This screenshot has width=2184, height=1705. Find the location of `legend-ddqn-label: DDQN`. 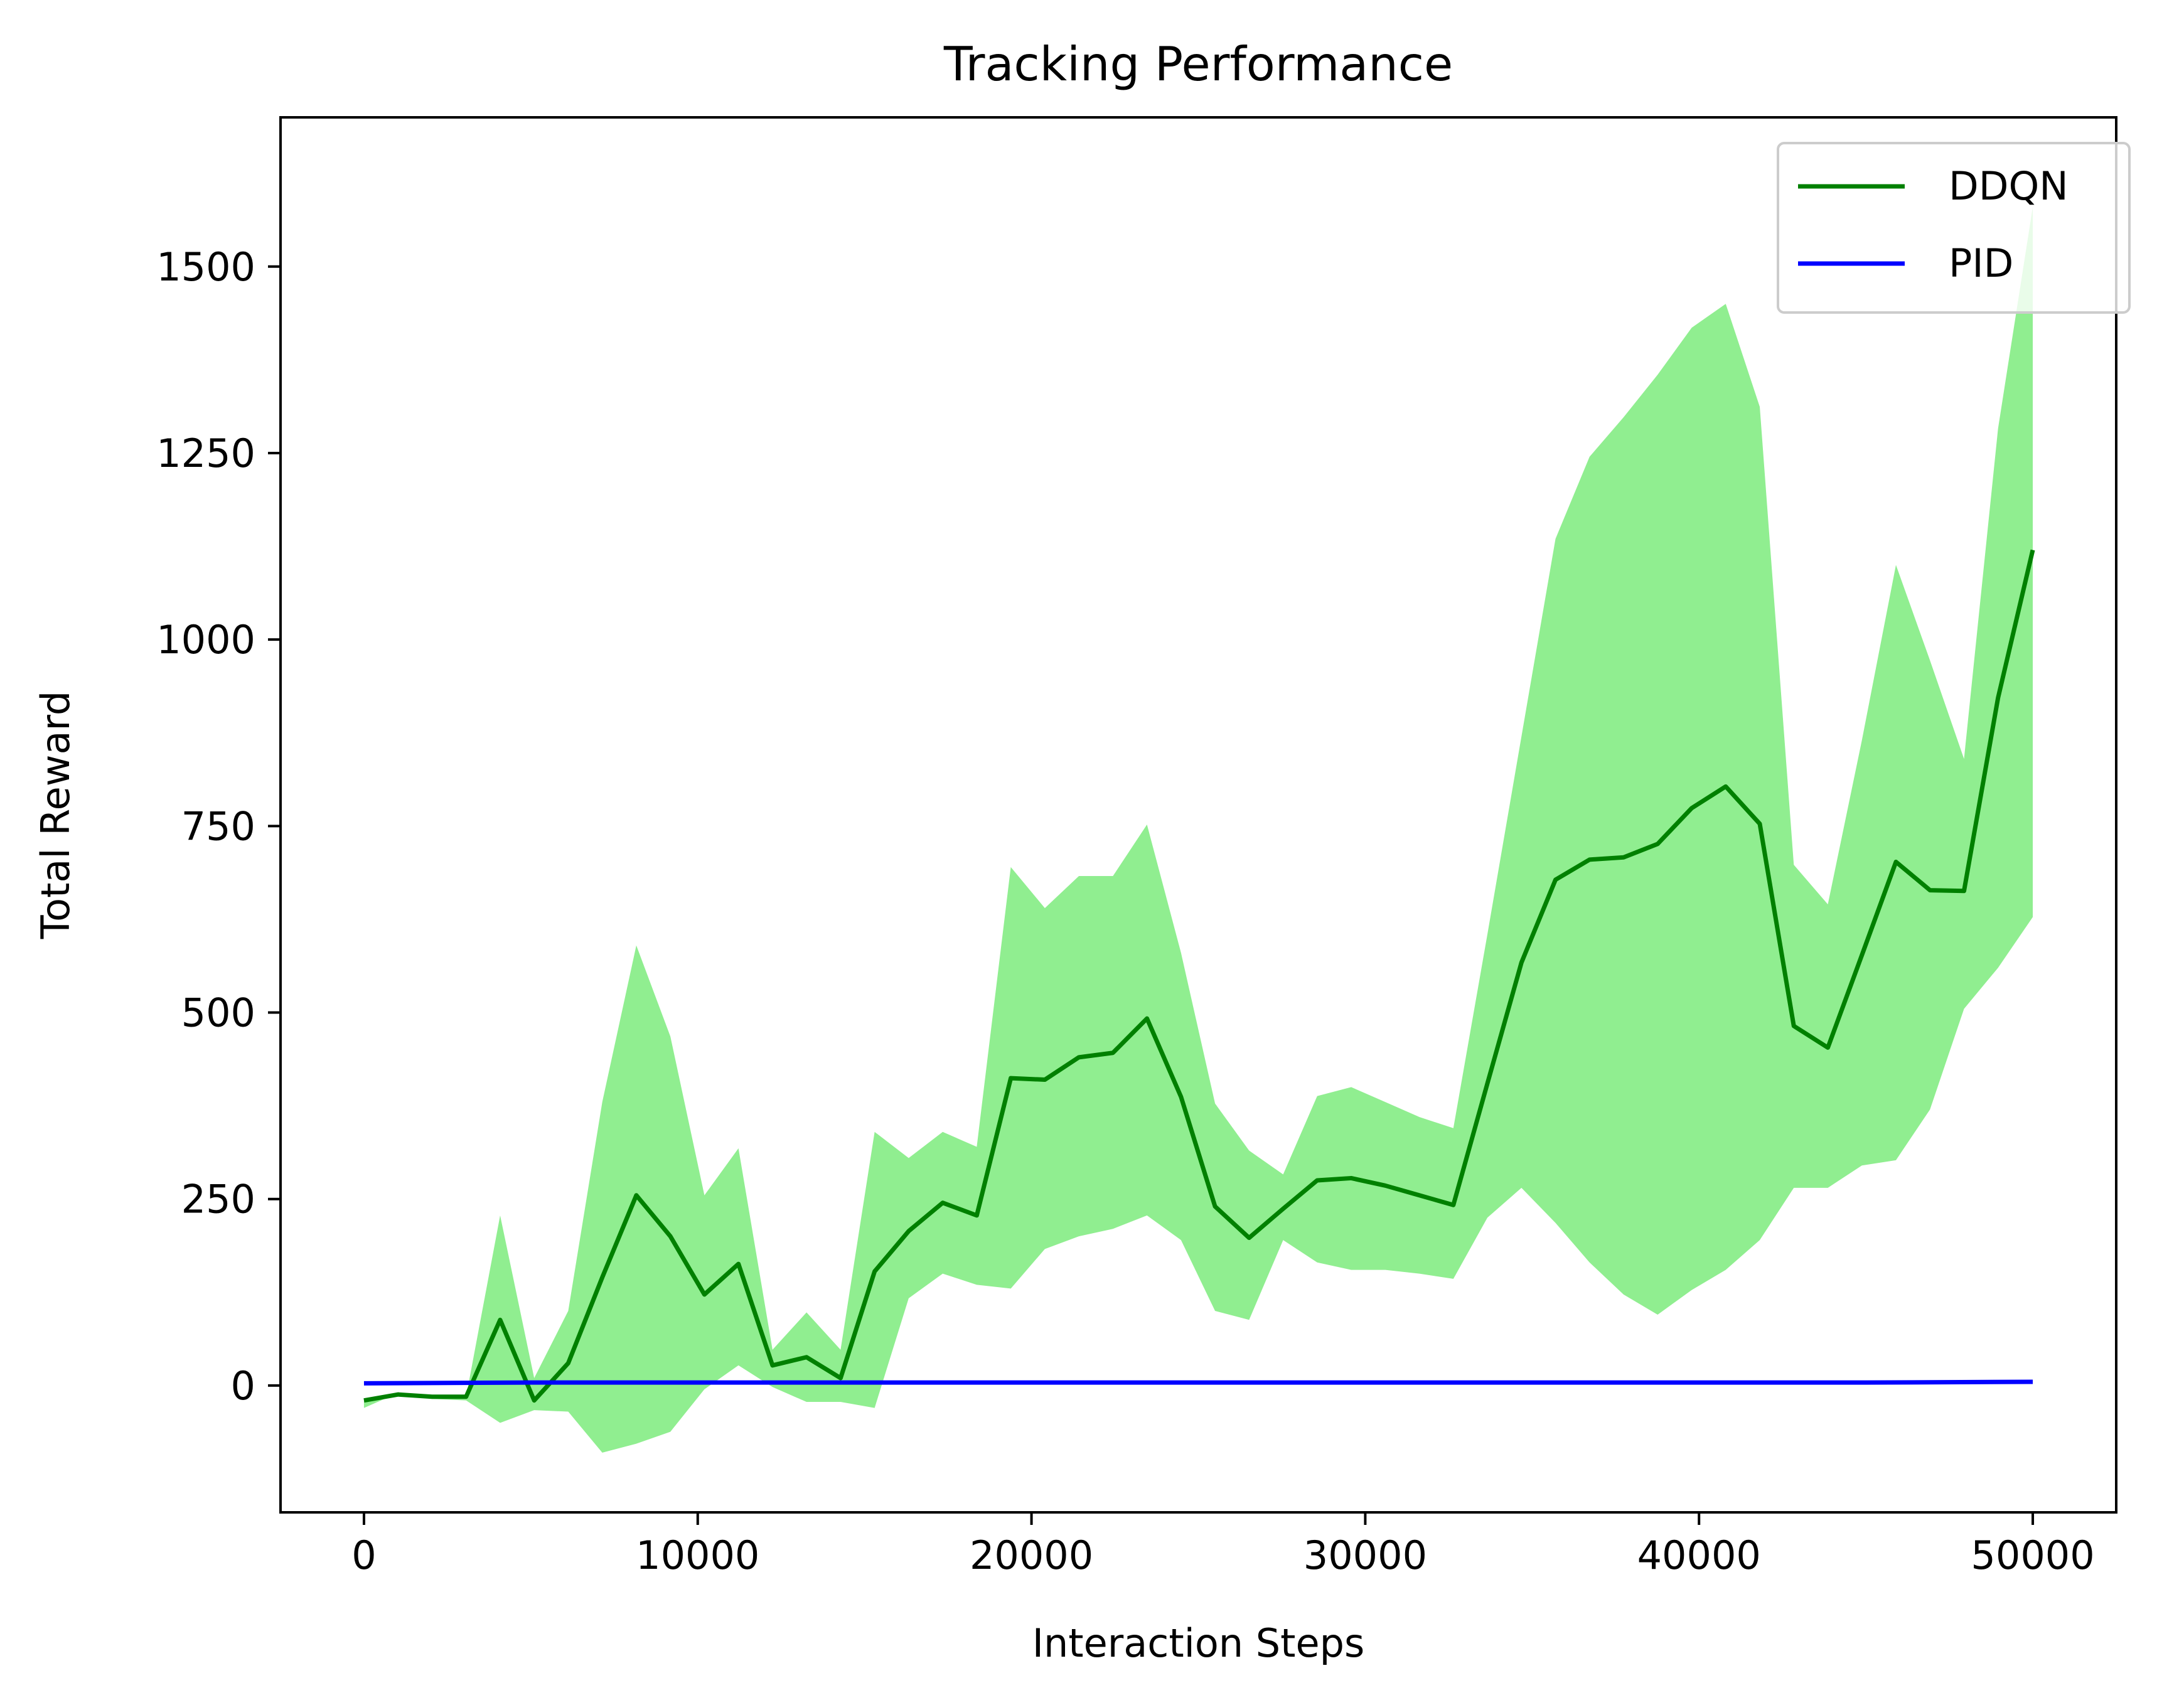

legend-ddqn-label: DDQN is located at coordinates (2009, 186).